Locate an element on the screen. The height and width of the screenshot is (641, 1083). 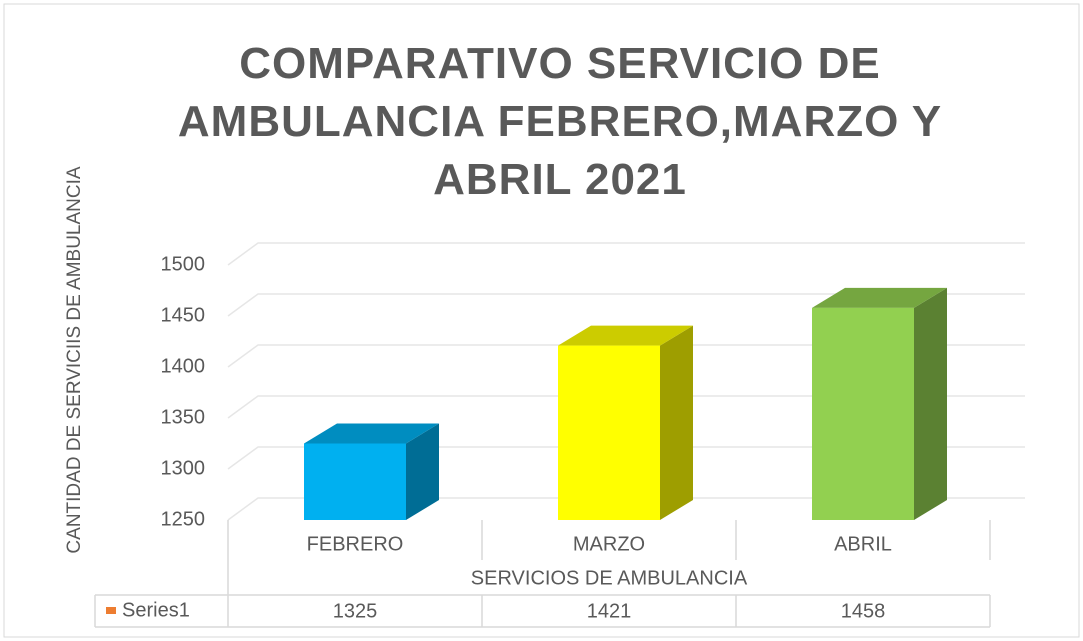
y-tick-label: 1450 is located at coordinates (183, 315).